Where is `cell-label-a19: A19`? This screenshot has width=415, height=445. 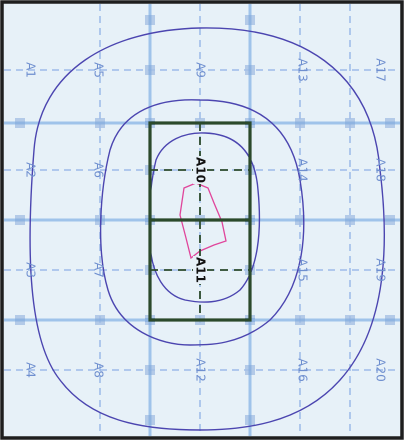
cell-label-a19: A19 is located at coordinates (381, 269).